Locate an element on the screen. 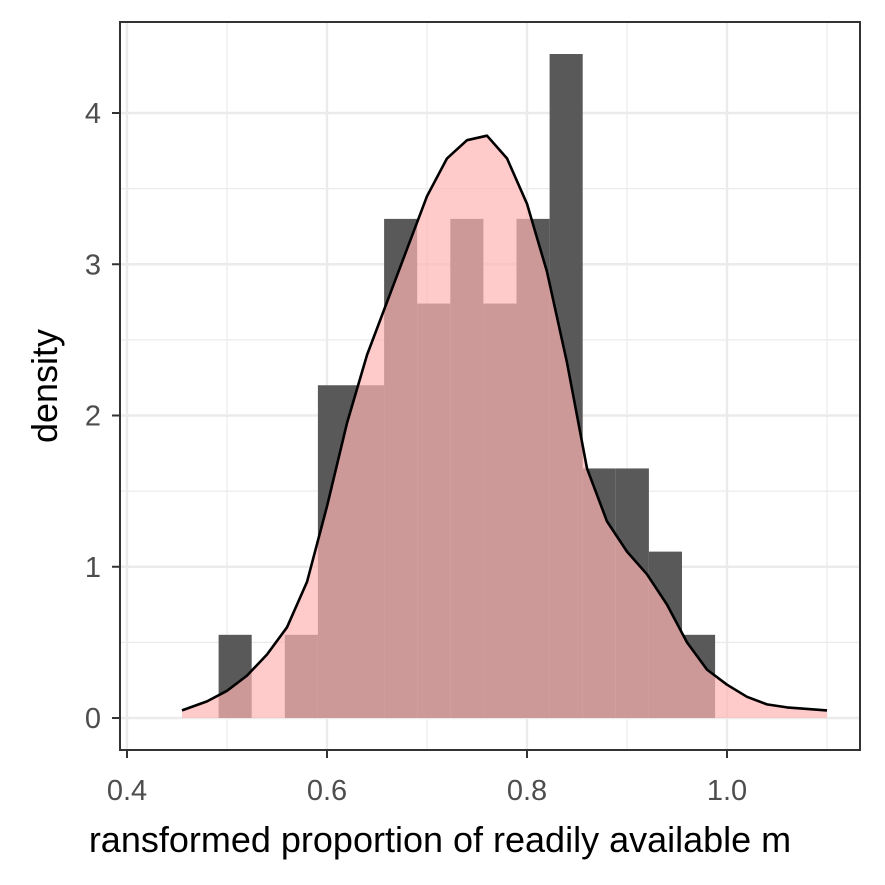 This screenshot has width=885, height=885. x-tick-label: 0.6 is located at coordinates (327, 791).